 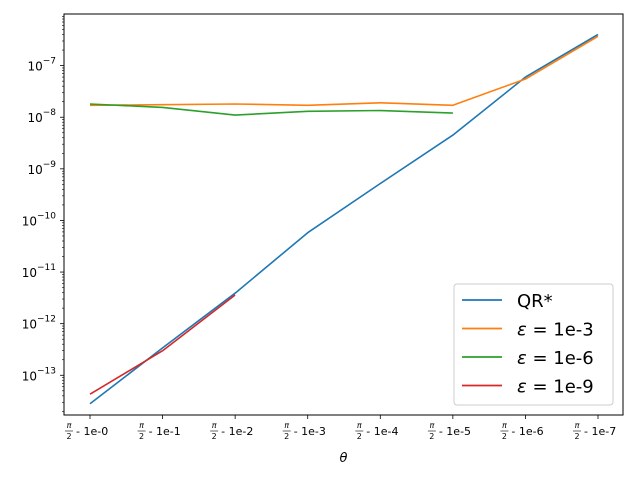 I want to click on x-tick-suffix: - 1e-5, so click(x=455, y=431).